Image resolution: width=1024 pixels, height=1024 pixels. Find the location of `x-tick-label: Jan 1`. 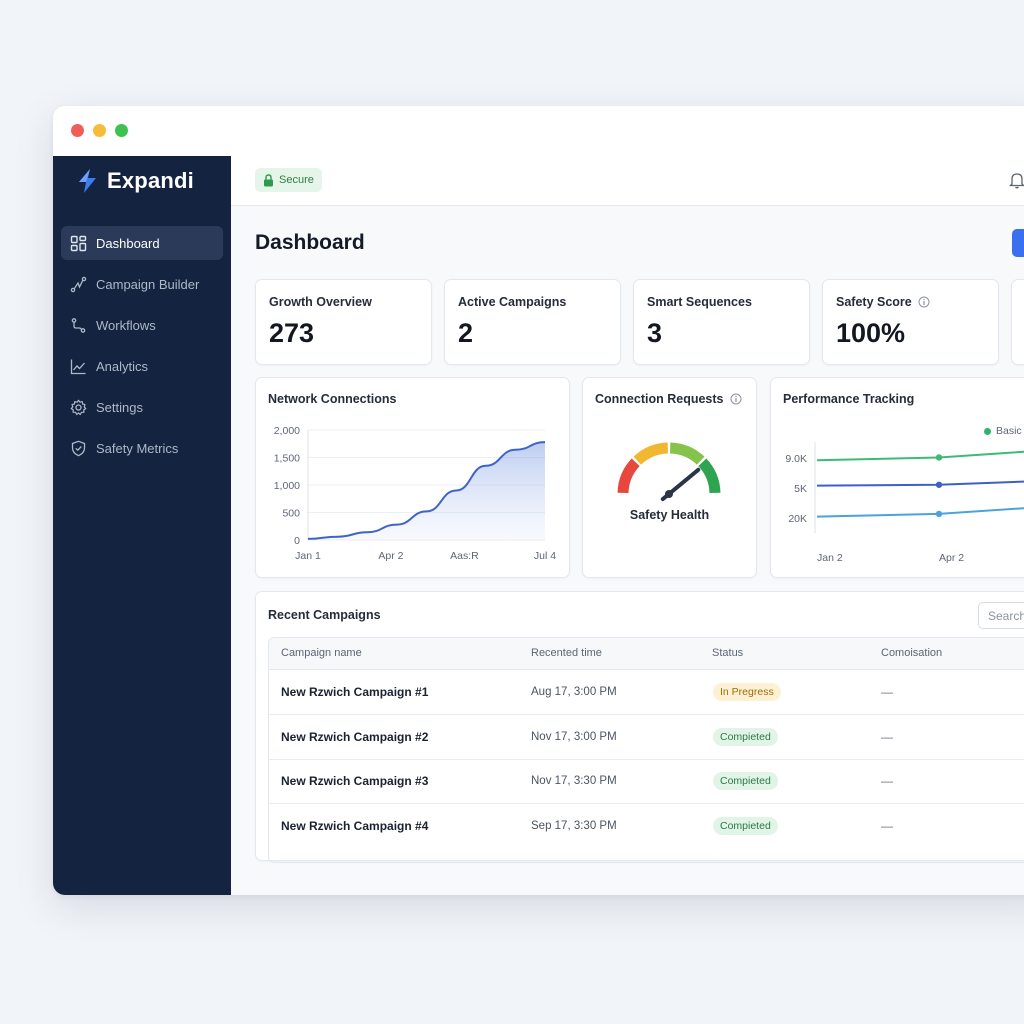

x-tick-label: Jan 1 is located at coordinates (308, 556).